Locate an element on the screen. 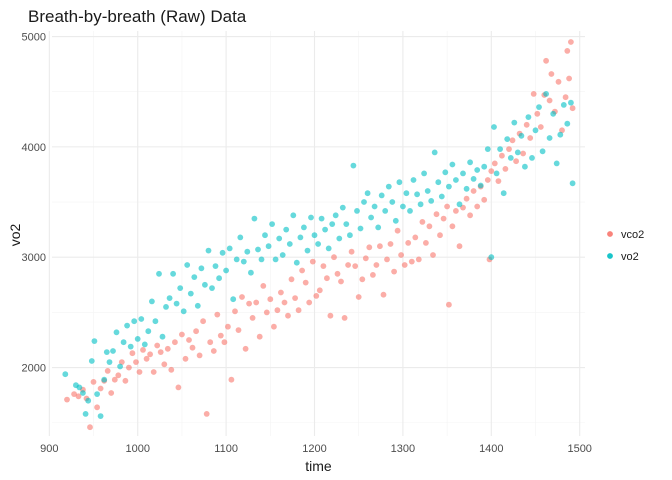 This screenshot has height=480, width=672. y-tick-label: 4000 is located at coordinates (34, 148).